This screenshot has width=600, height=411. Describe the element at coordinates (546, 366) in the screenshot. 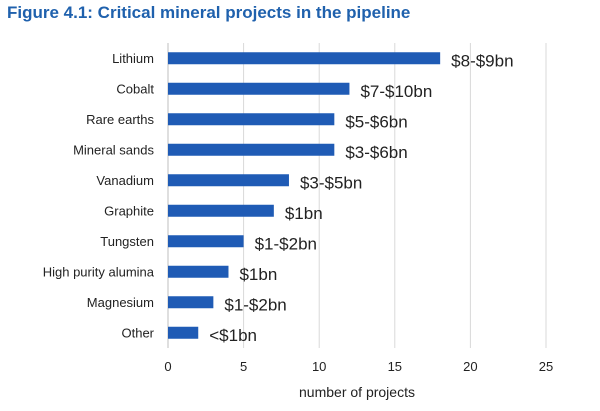

I see `x-tick-label: 25` at that location.